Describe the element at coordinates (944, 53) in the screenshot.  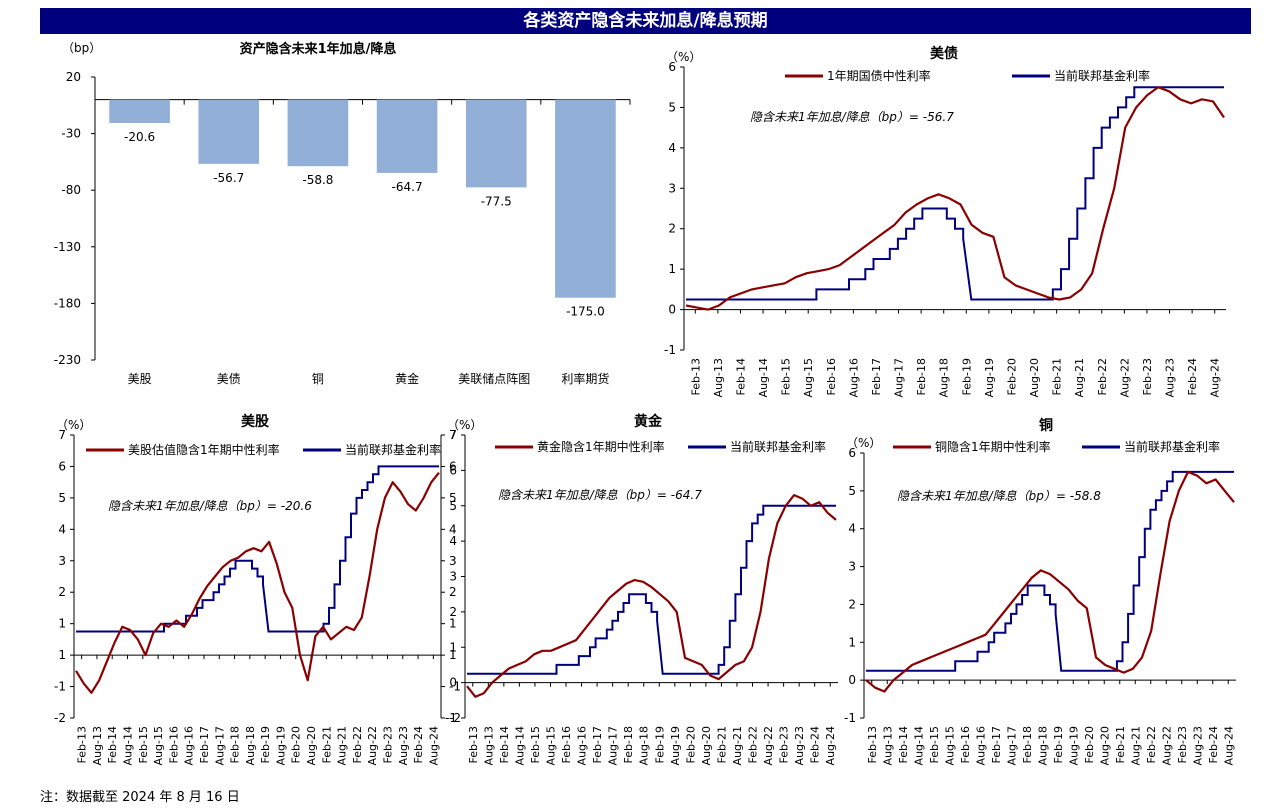
I see `chart-title: 美债` at that location.